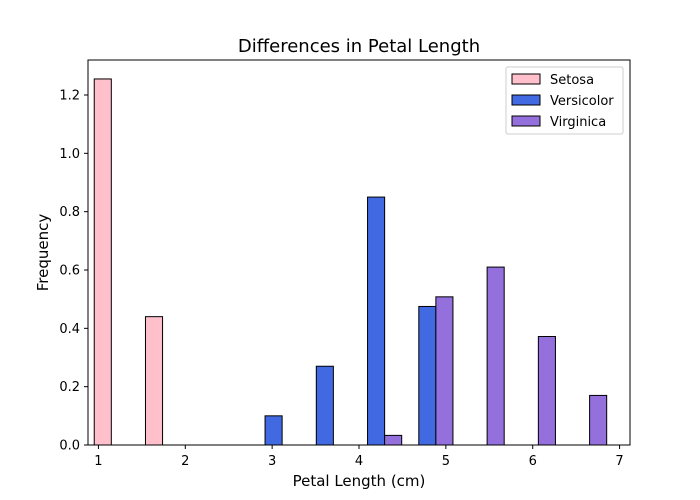 The image size is (700, 500). I want to click on y-axis-label: Frequency, so click(43, 253).